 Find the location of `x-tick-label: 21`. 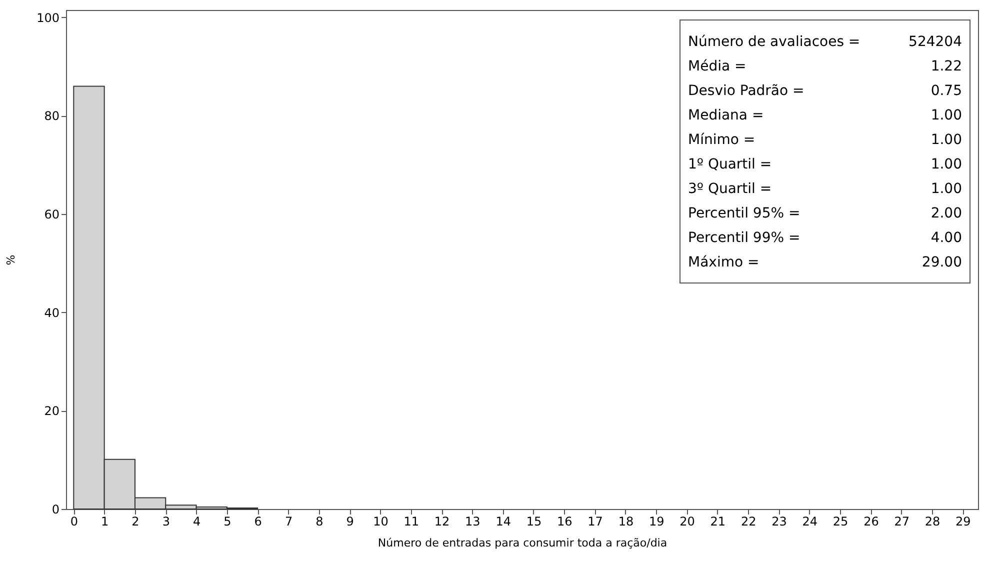

x-tick-label: 21 is located at coordinates (718, 521).